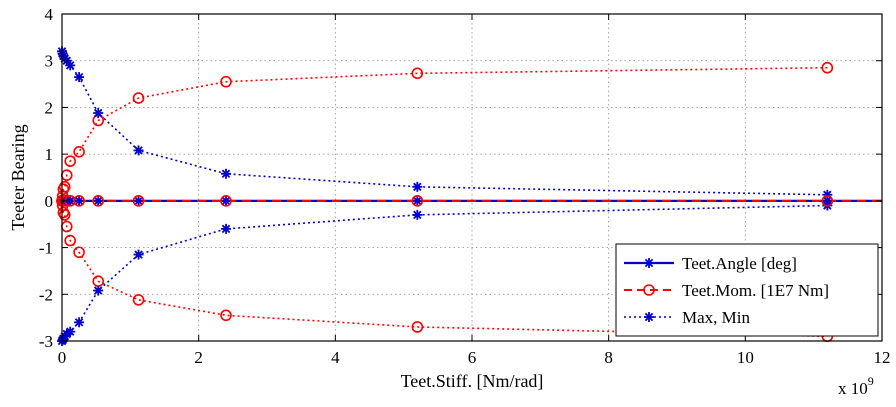  Describe the element at coordinates (716, 317) in the screenshot. I see `legend-label: Max, Min` at that location.